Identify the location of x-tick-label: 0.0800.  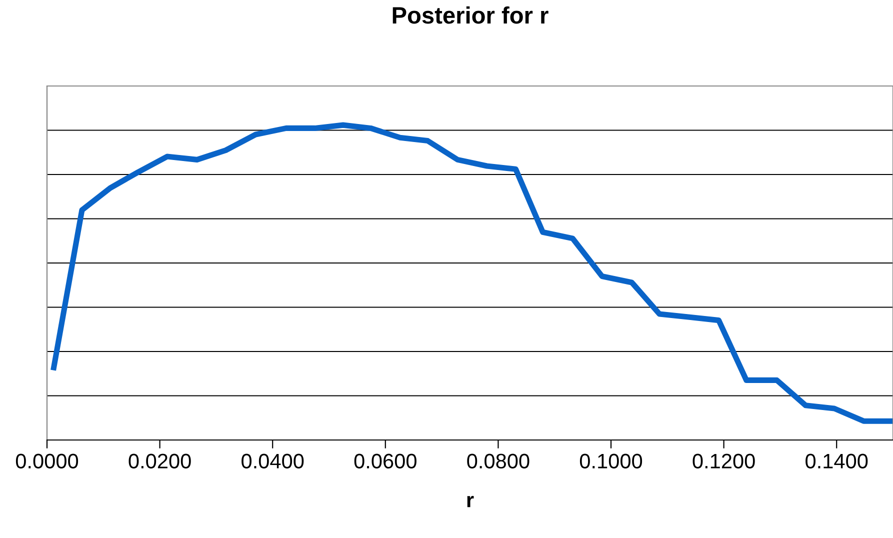
(498, 461).